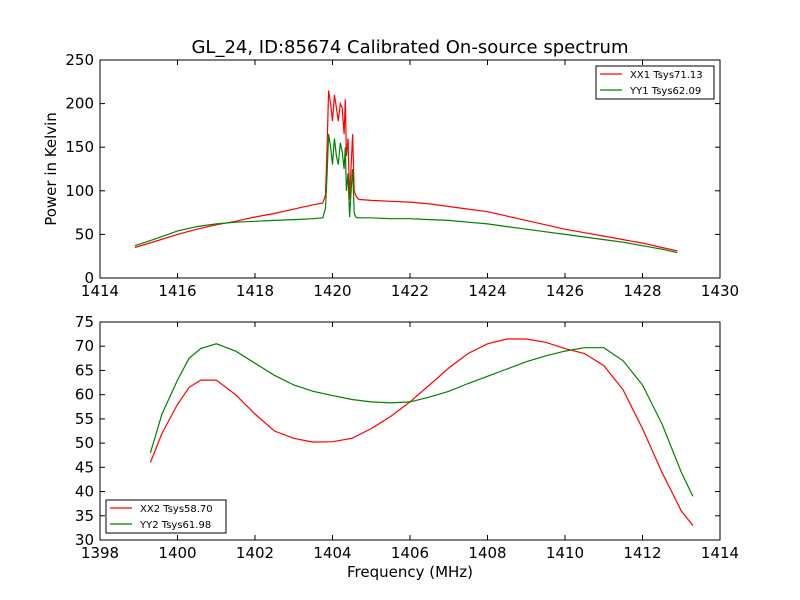  I want to click on top-y-tick-label: 100, so click(79, 191).